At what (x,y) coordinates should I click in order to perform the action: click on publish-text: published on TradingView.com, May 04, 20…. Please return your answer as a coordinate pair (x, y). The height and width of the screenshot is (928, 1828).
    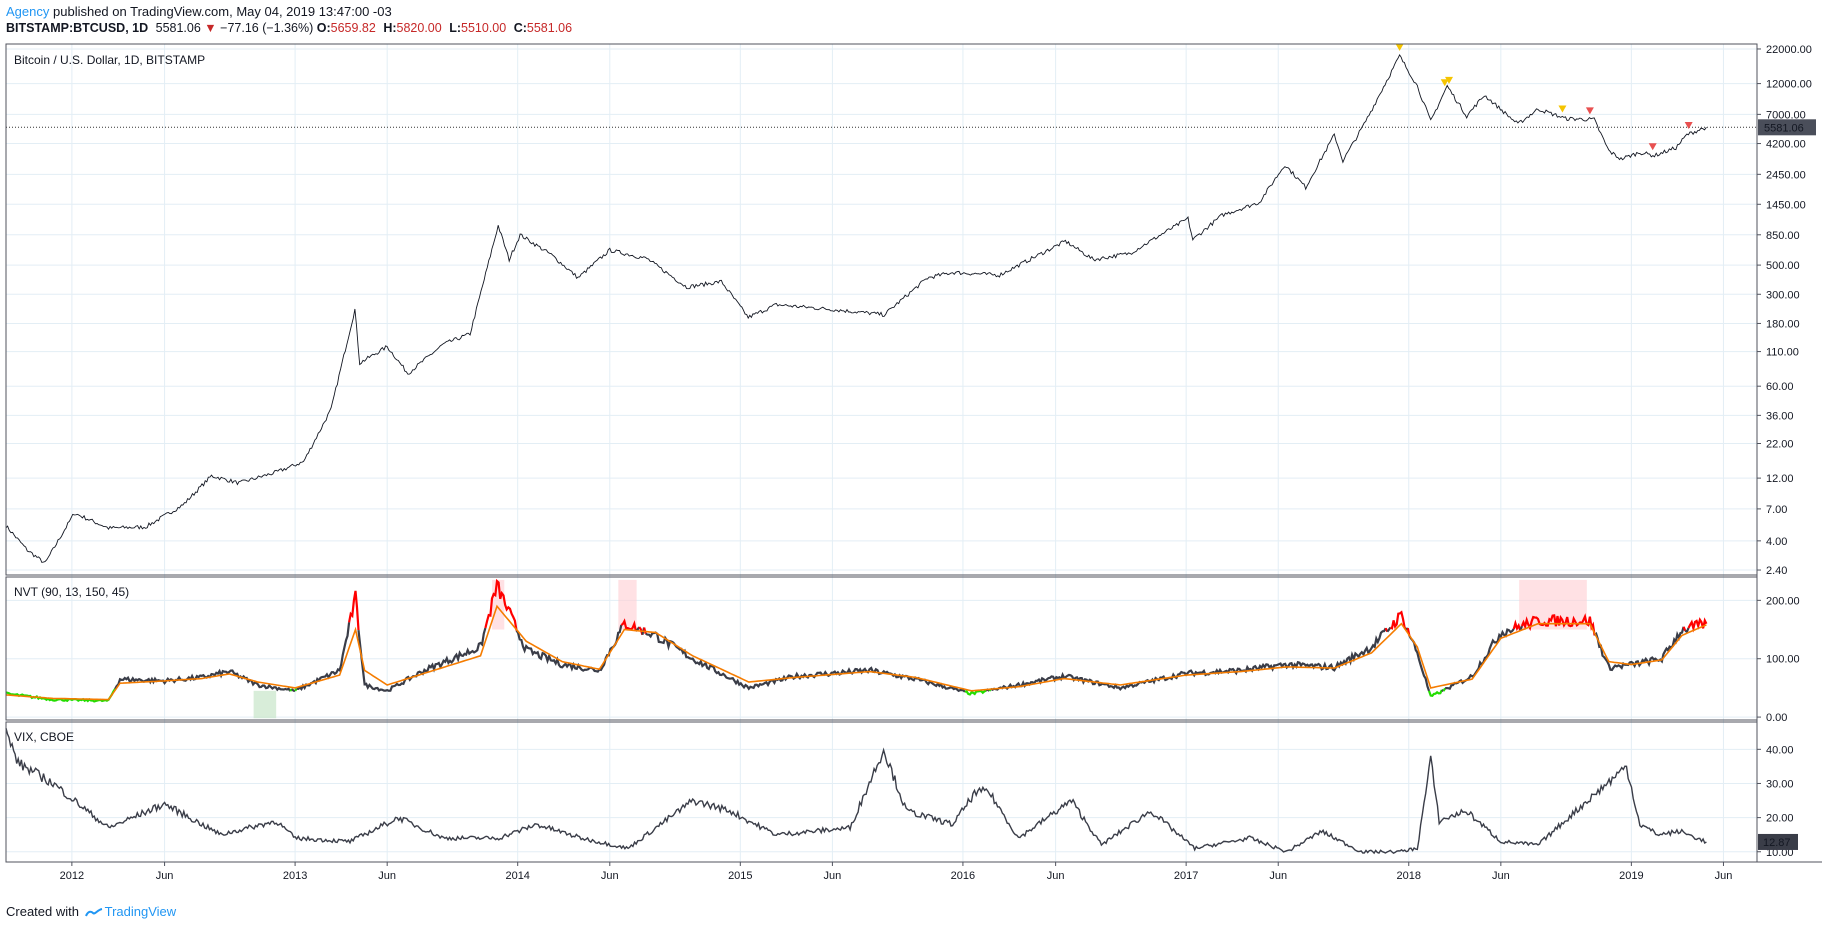
    Looking at the image, I should click on (222, 11).